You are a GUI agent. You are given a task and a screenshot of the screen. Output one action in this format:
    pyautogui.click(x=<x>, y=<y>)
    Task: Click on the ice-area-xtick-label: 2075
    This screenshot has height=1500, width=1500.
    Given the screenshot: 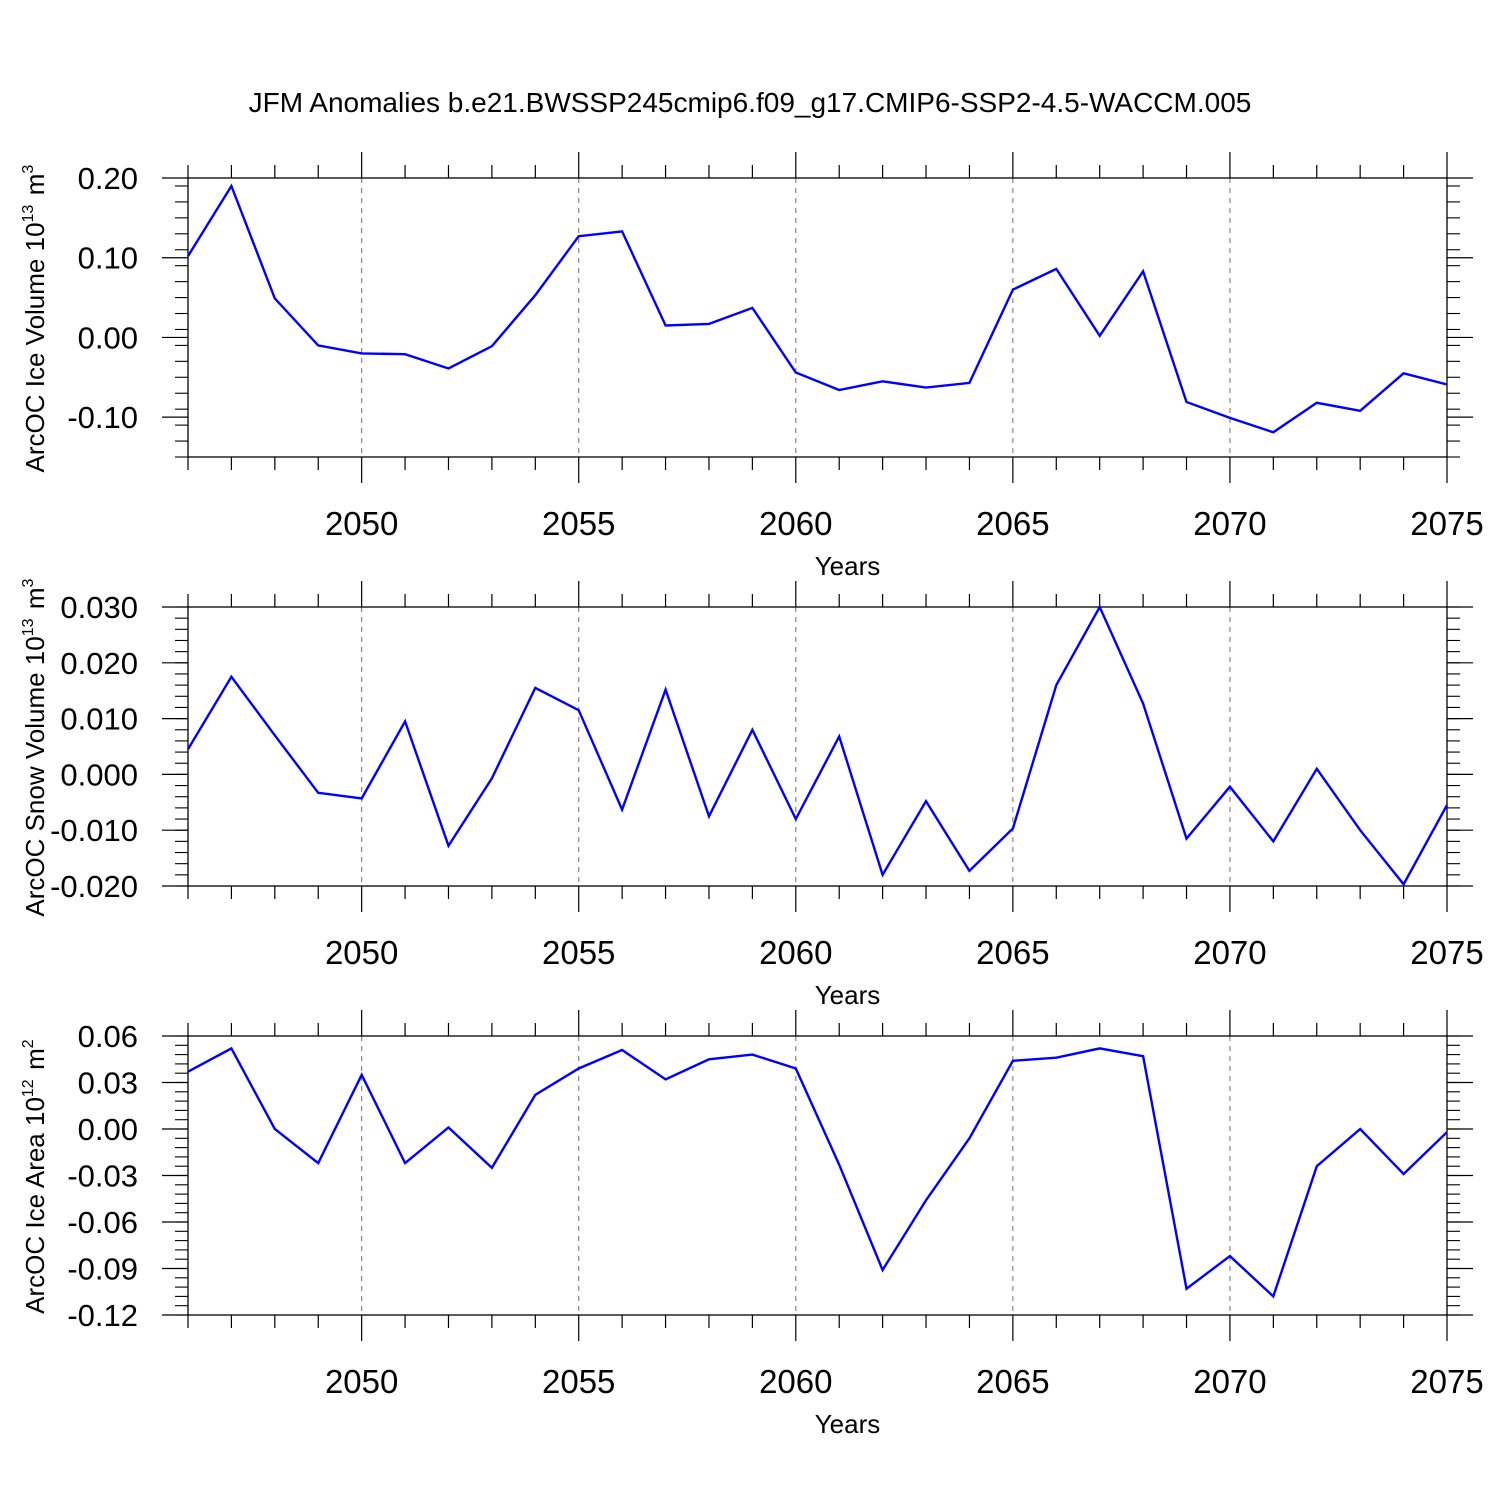 What is the action you would take?
    pyautogui.click(x=1446, y=1381)
    